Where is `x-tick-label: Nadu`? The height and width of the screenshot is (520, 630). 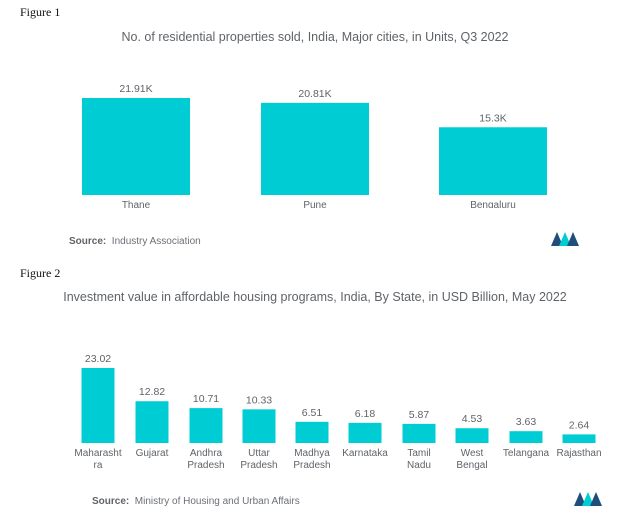
x-tick-label: Nadu is located at coordinates (419, 465).